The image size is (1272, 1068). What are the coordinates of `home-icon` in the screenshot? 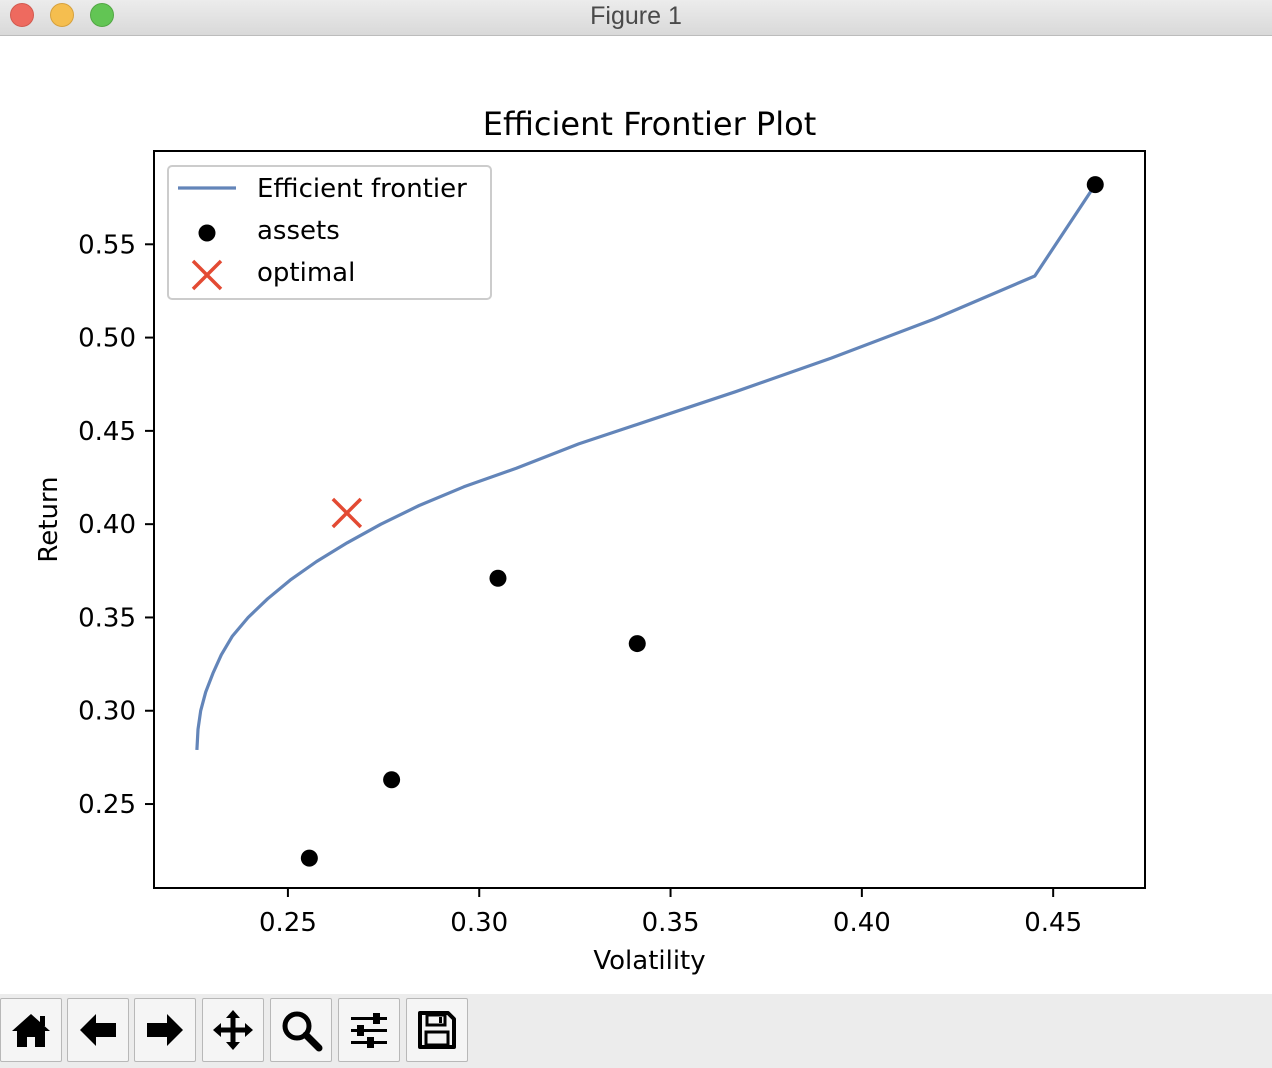 It's located at (31, 1030).